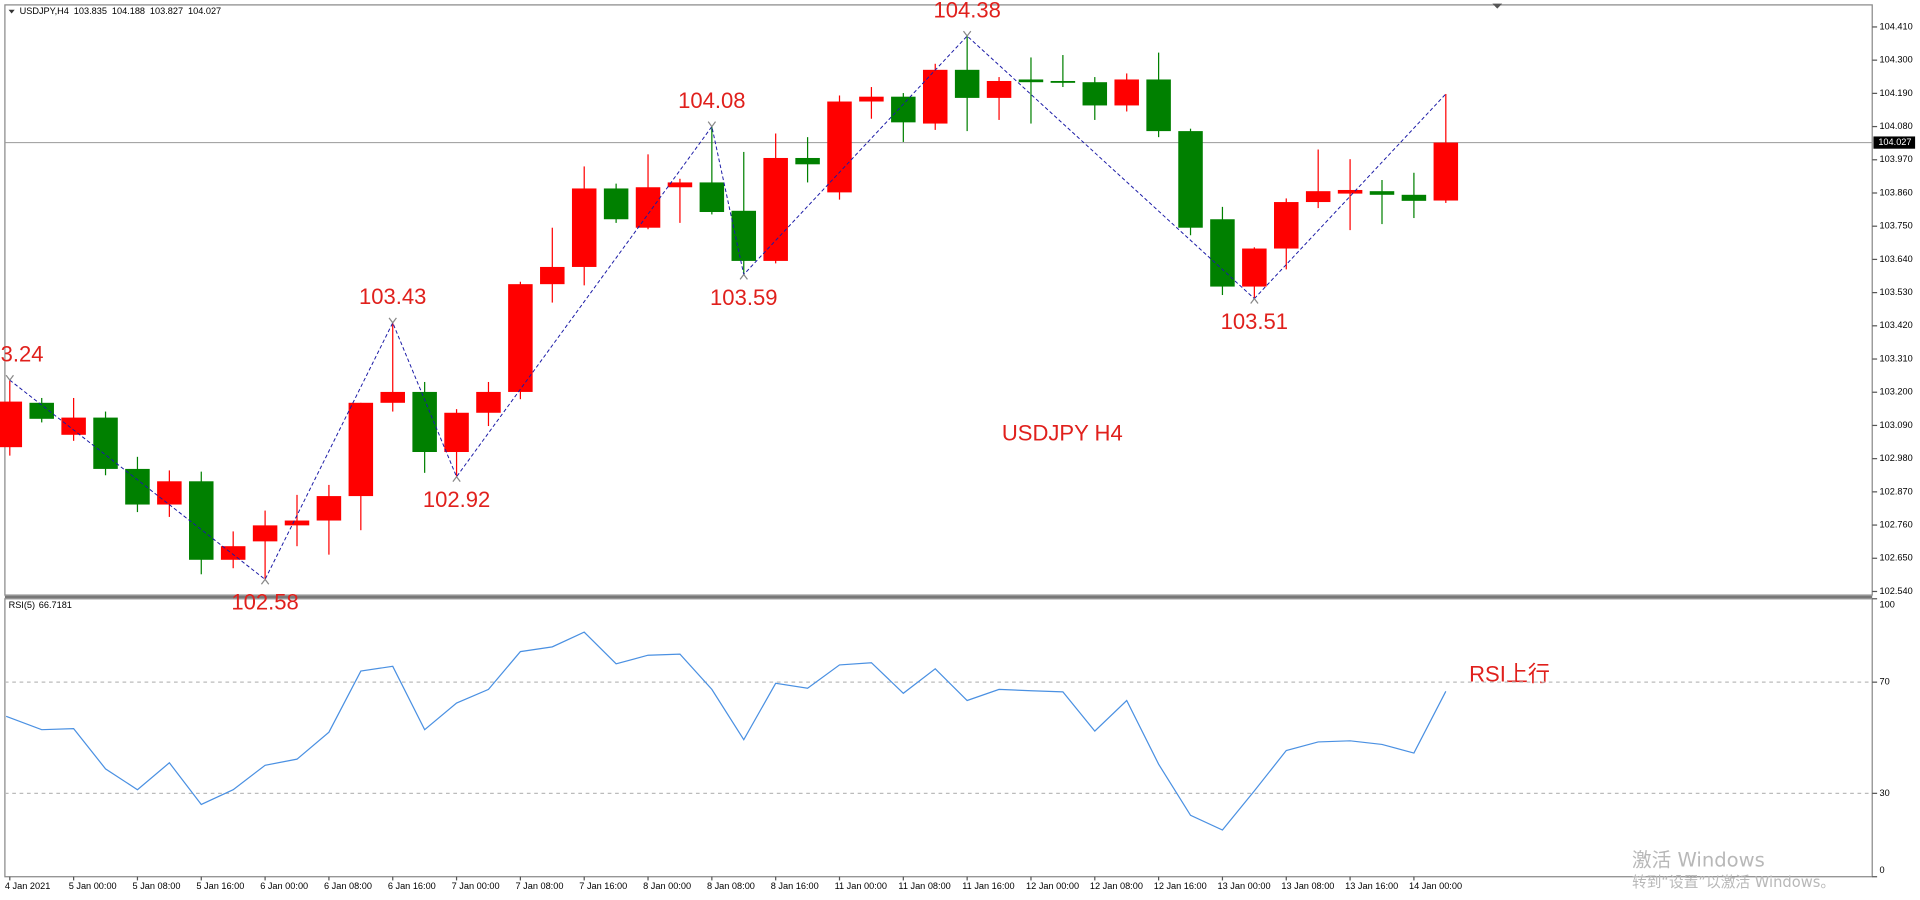 This screenshot has width=1920, height=900. Describe the element at coordinates (1896, 259) in the screenshot. I see `y-tick-label: 103.640` at that location.